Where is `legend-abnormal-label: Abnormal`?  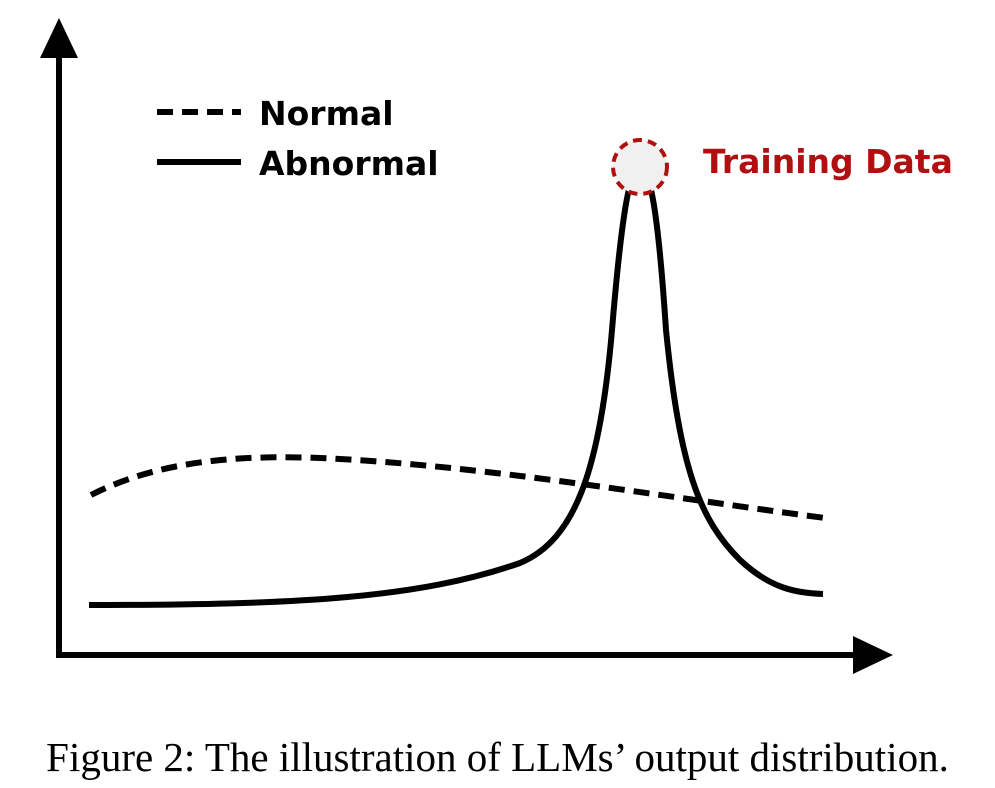
legend-abnormal-label: Abnormal is located at coordinates (349, 163).